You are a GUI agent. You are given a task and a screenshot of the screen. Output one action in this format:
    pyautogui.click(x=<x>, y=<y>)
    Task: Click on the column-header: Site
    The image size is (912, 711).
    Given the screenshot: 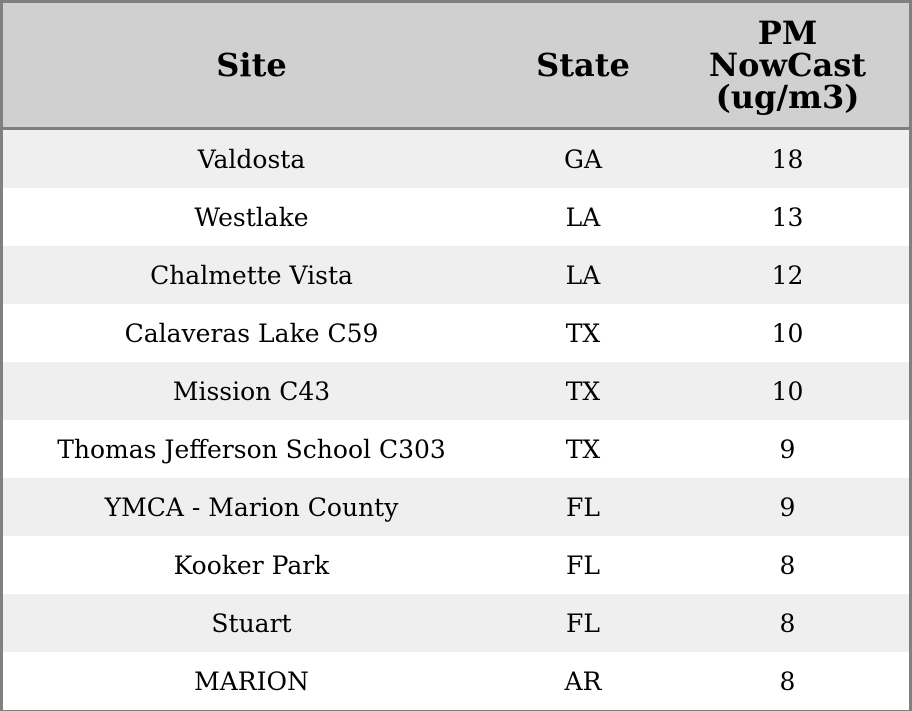 What is the action you would take?
    pyautogui.click(x=251, y=66)
    